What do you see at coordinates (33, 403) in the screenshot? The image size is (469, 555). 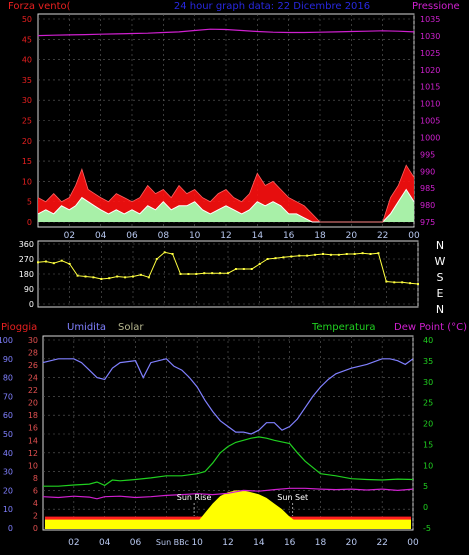 I see `solar-y-tick: 20` at bounding box center [33, 403].